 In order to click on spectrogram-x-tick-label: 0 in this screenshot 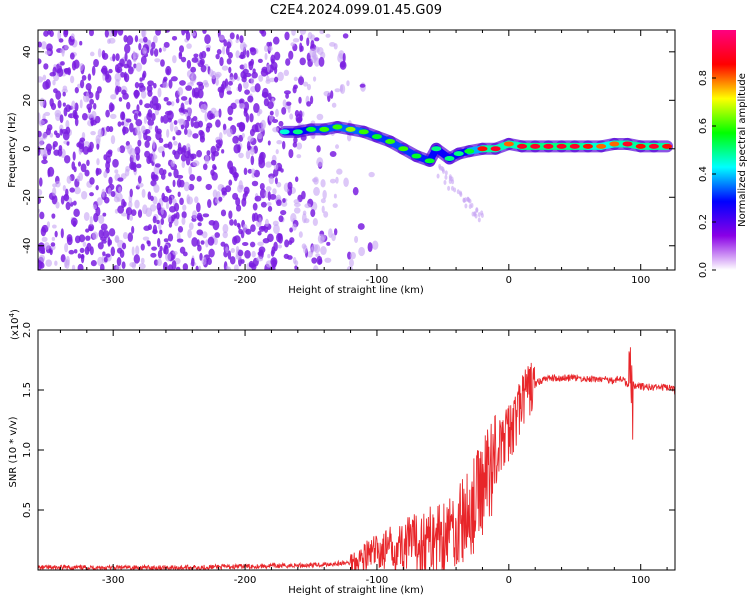, I will do `click(509, 280)`.